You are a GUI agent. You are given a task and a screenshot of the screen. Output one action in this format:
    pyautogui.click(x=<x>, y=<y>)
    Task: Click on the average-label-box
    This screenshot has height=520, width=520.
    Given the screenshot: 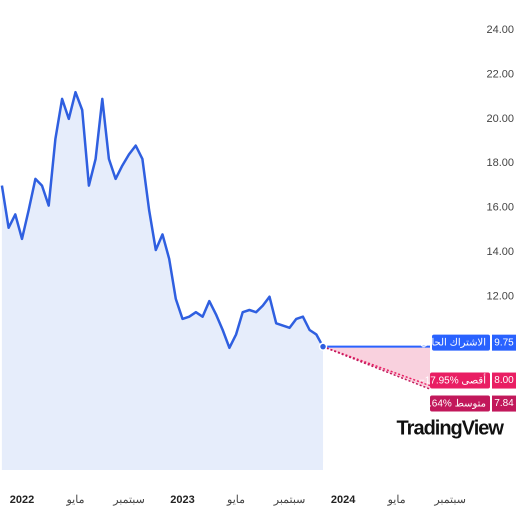 What is the action you would take?
    pyautogui.click(x=460, y=403)
    